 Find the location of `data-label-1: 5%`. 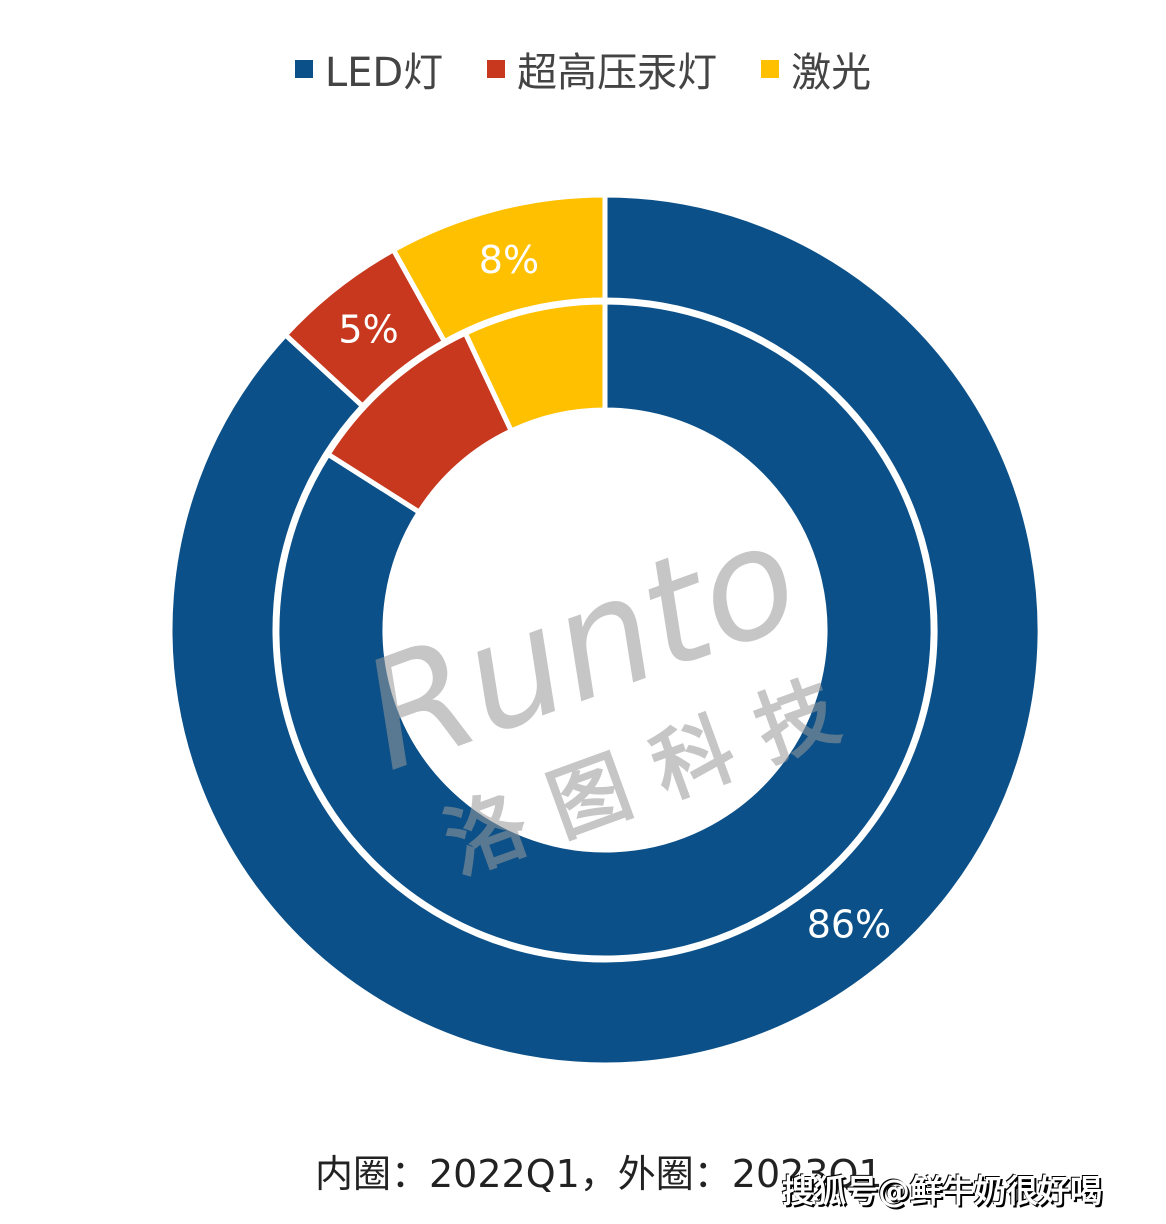

data-label-1: 5% is located at coordinates (368, 329).